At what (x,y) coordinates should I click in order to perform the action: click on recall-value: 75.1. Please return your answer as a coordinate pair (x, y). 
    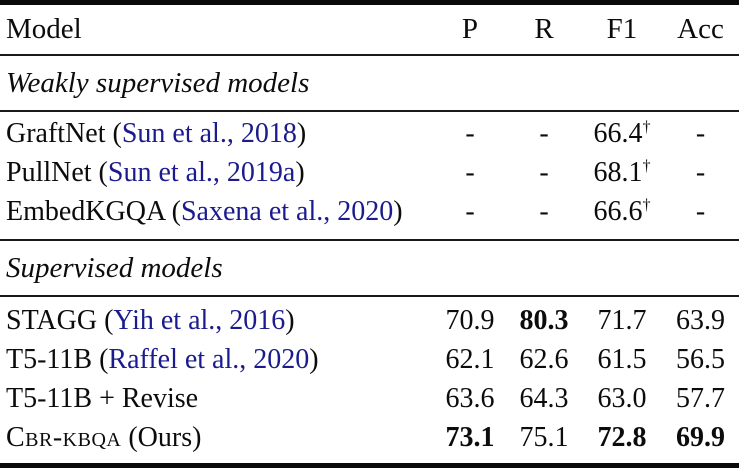
    Looking at the image, I should click on (544, 437).